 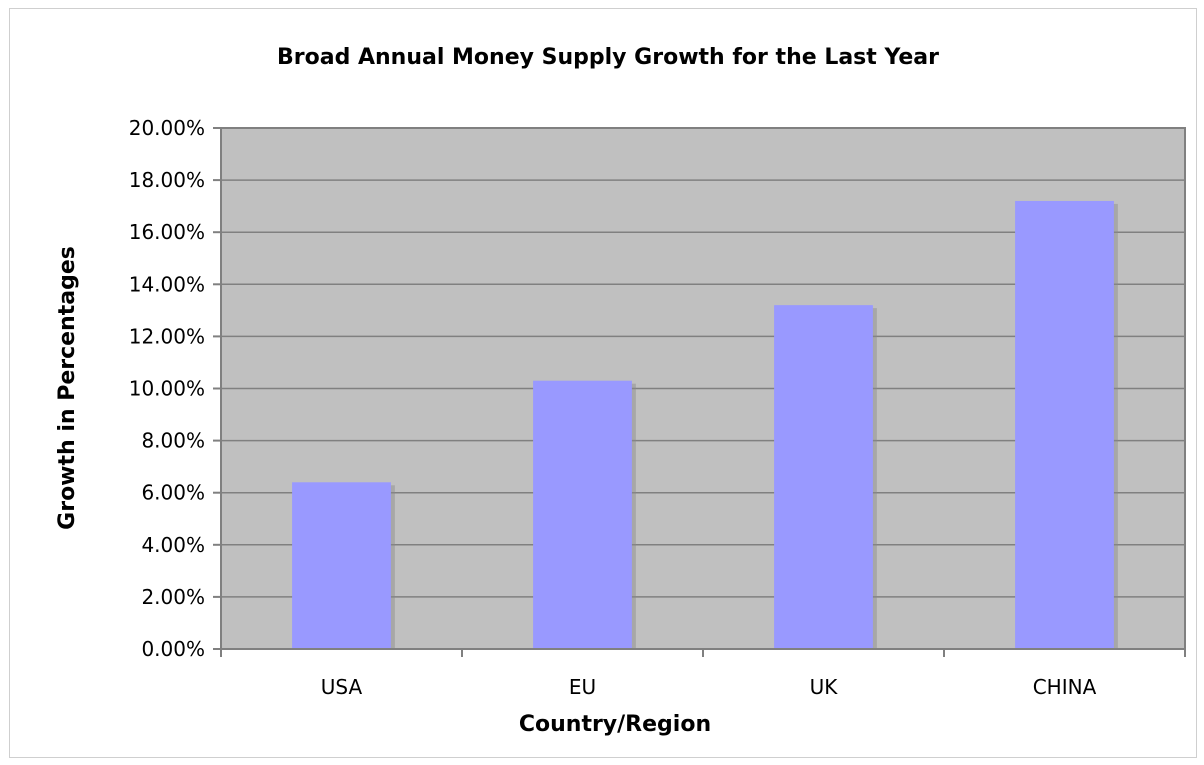 I want to click on bar-china, so click(x=1064, y=424).